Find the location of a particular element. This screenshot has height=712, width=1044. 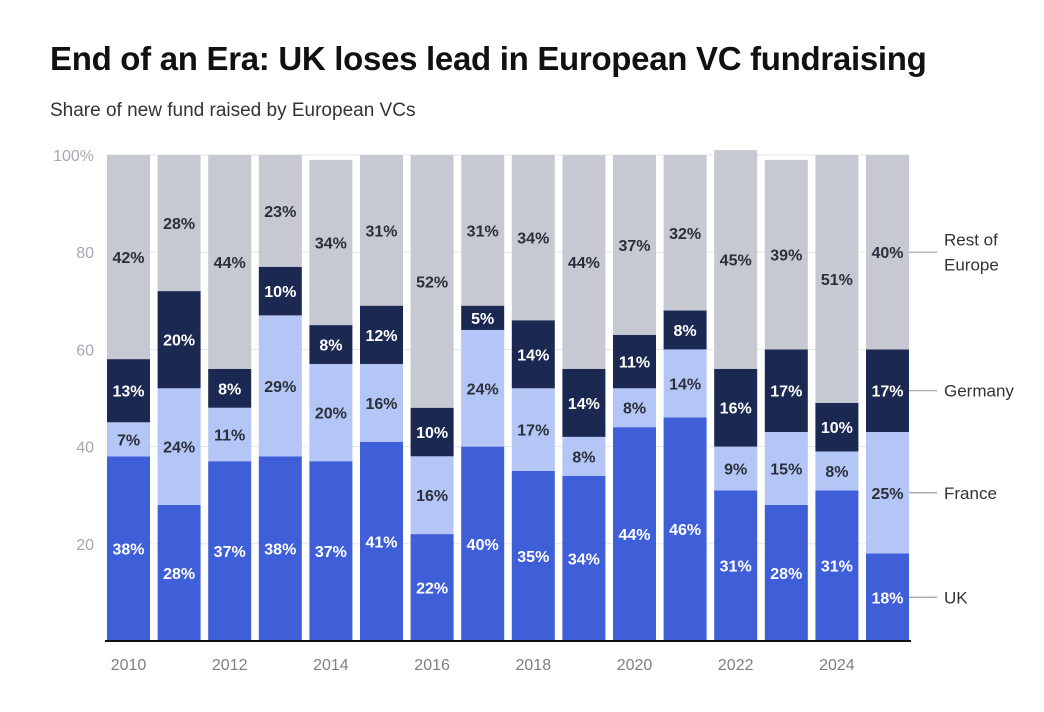

bar-france-2013 is located at coordinates (280, 386).